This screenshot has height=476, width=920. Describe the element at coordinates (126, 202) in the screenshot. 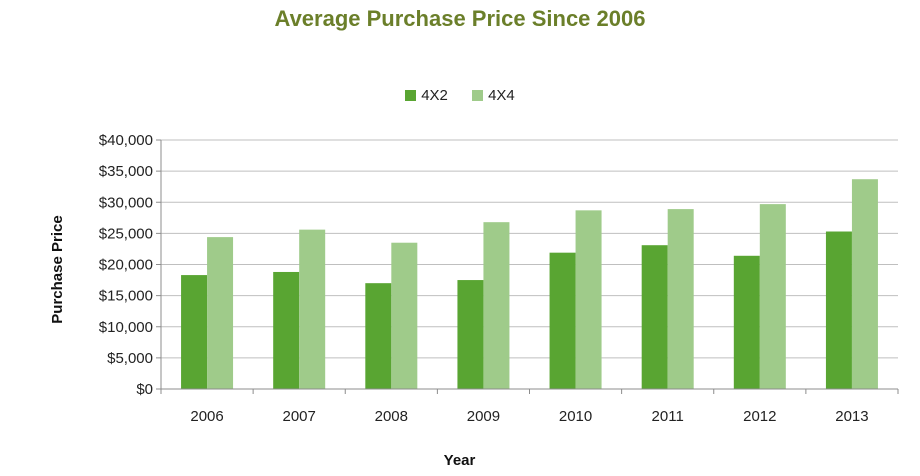

I see `y-tick-label: $30,000` at that location.